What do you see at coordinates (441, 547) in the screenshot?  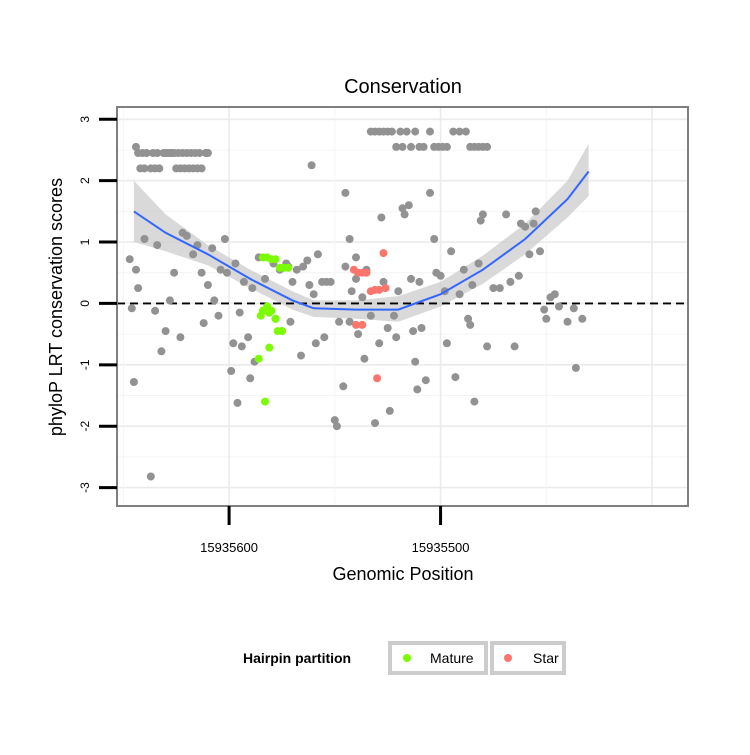 I see `x-tick-label: 15935500` at bounding box center [441, 547].